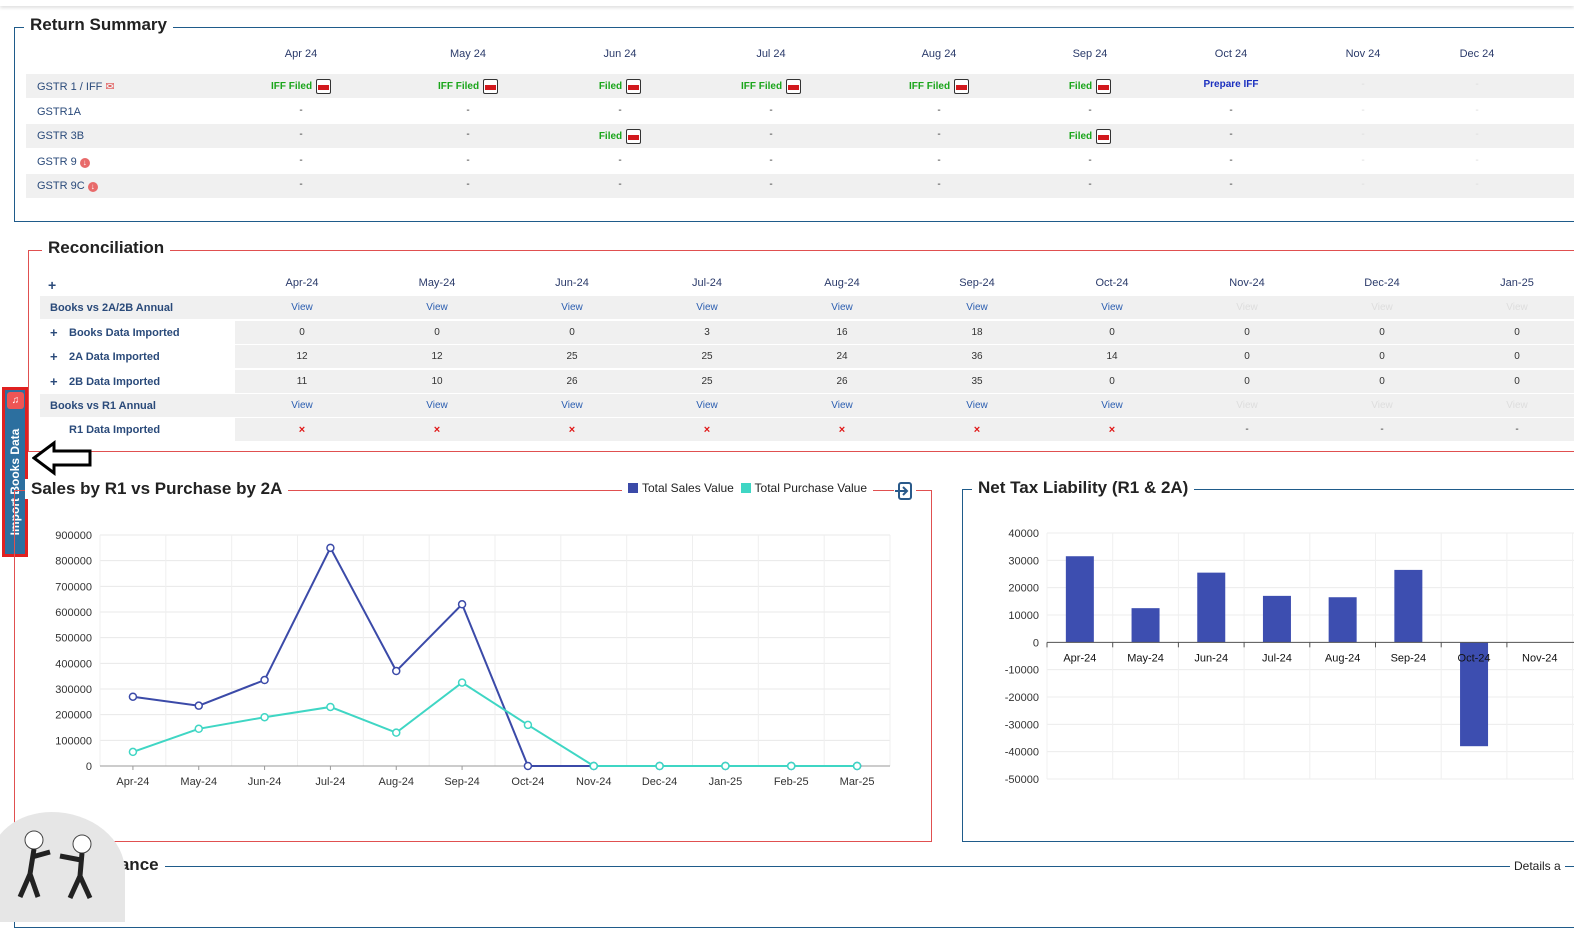  Describe the element at coordinates (1080, 87) in the screenshot. I see `return-status-text: Filed` at that location.